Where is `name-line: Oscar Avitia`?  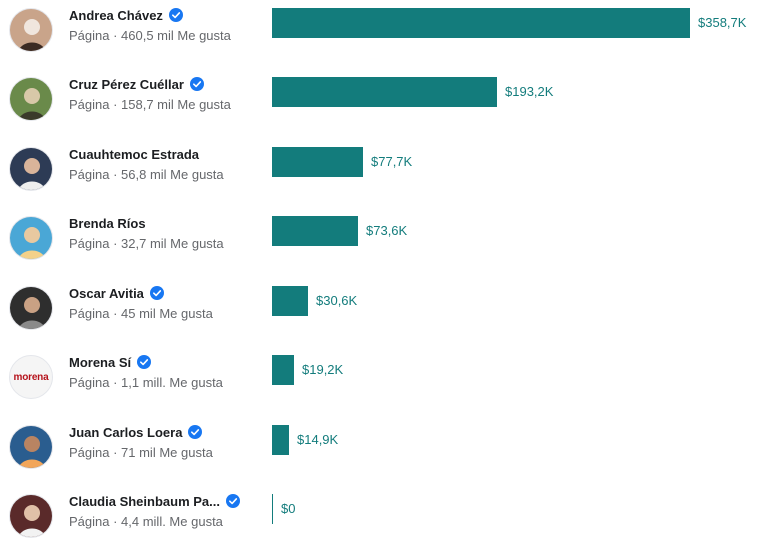 name-line: Oscar Avitia is located at coordinates (116, 293).